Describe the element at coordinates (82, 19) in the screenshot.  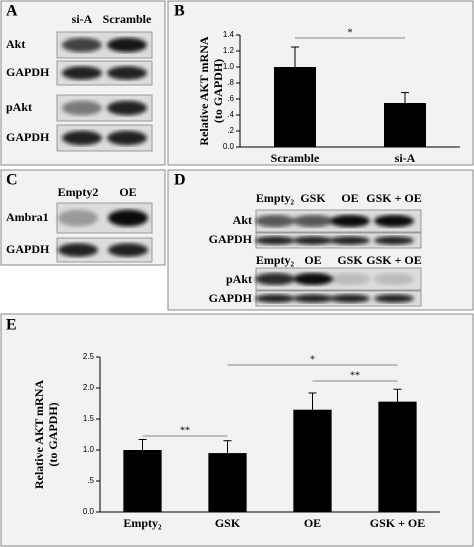
I see `lane-label: si-A` at that location.